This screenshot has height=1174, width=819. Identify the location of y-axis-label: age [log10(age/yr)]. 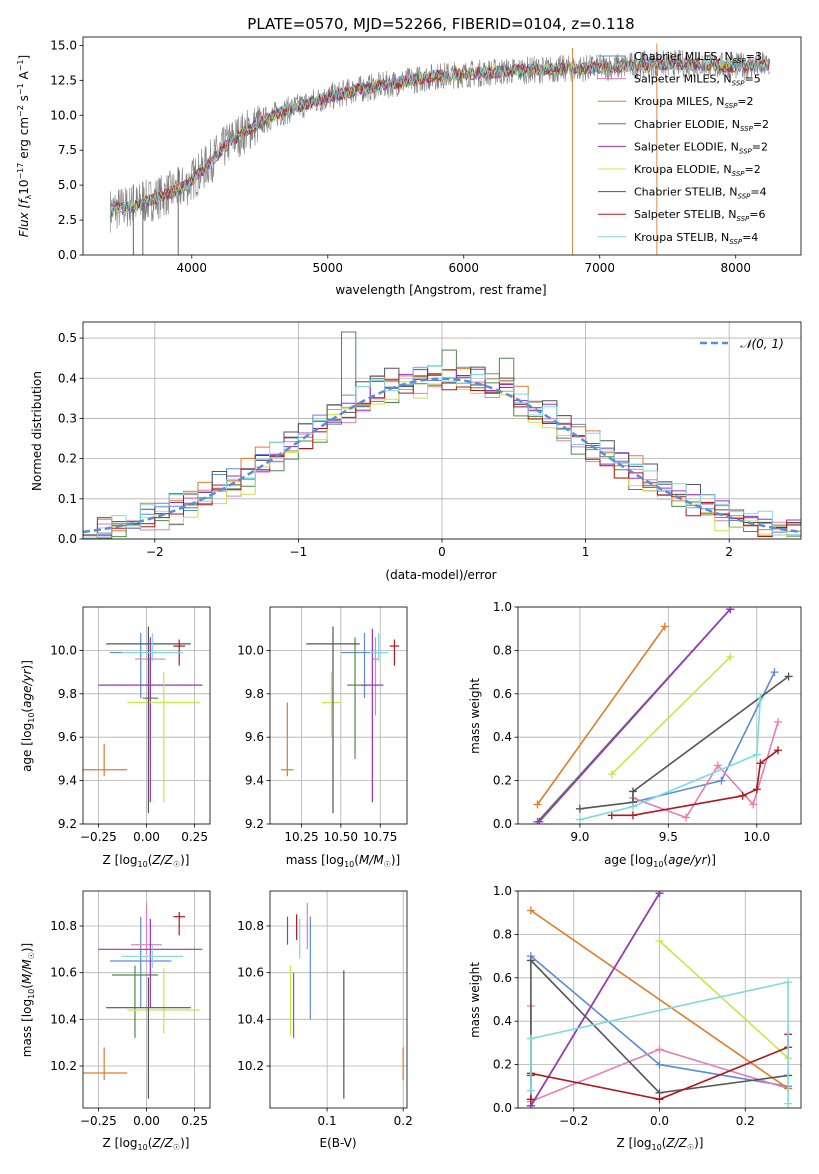
(28, 716).